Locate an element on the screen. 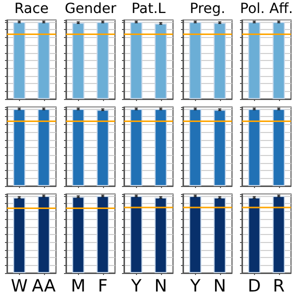 This screenshot has width=297, height=297. x-tick-label: D is located at coordinates (254, 286).